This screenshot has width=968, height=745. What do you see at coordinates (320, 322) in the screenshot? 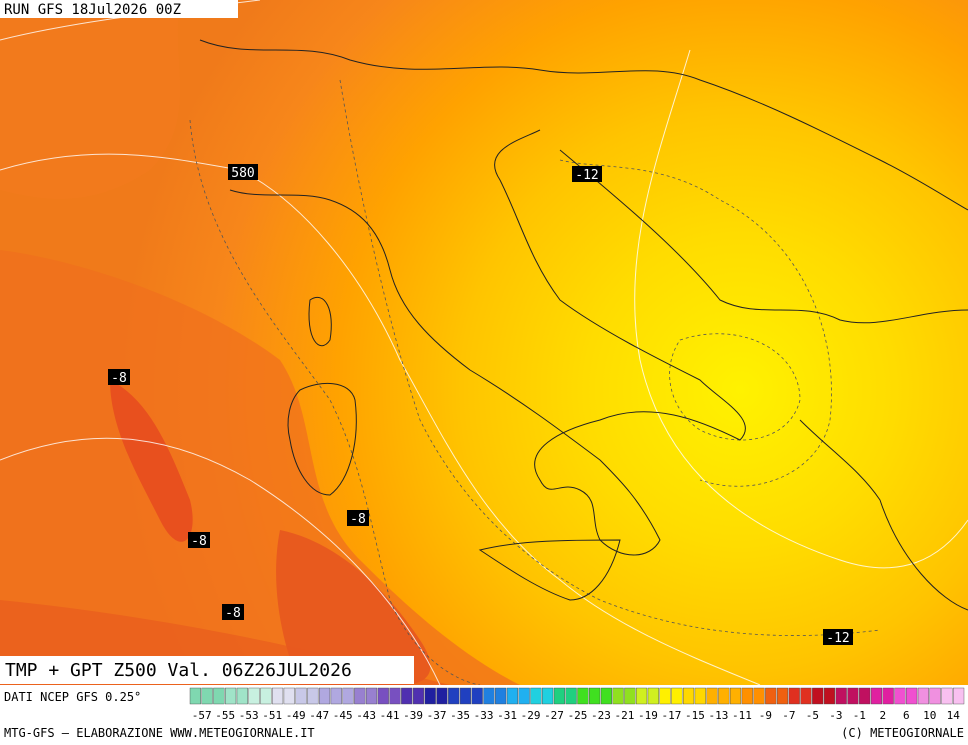
I see `corsica` at bounding box center [320, 322].